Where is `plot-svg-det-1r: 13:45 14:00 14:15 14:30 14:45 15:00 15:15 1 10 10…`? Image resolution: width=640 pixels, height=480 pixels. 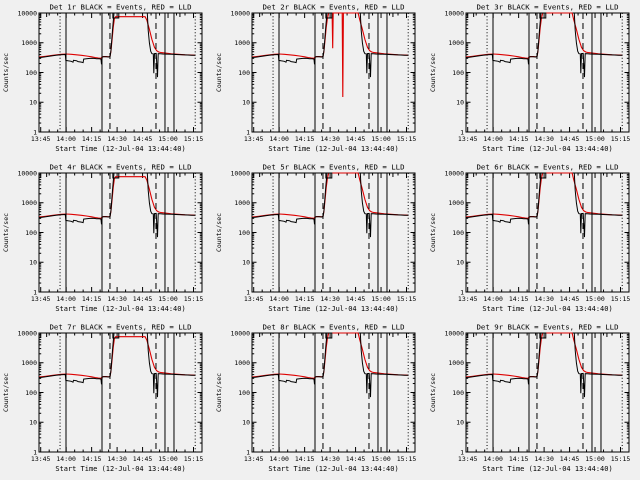
plot-svg-det-1r: 13:45 14:00 14:15 14:30 14:45 15:00 15:15 1 10 10… is located at coordinates (102, 78).